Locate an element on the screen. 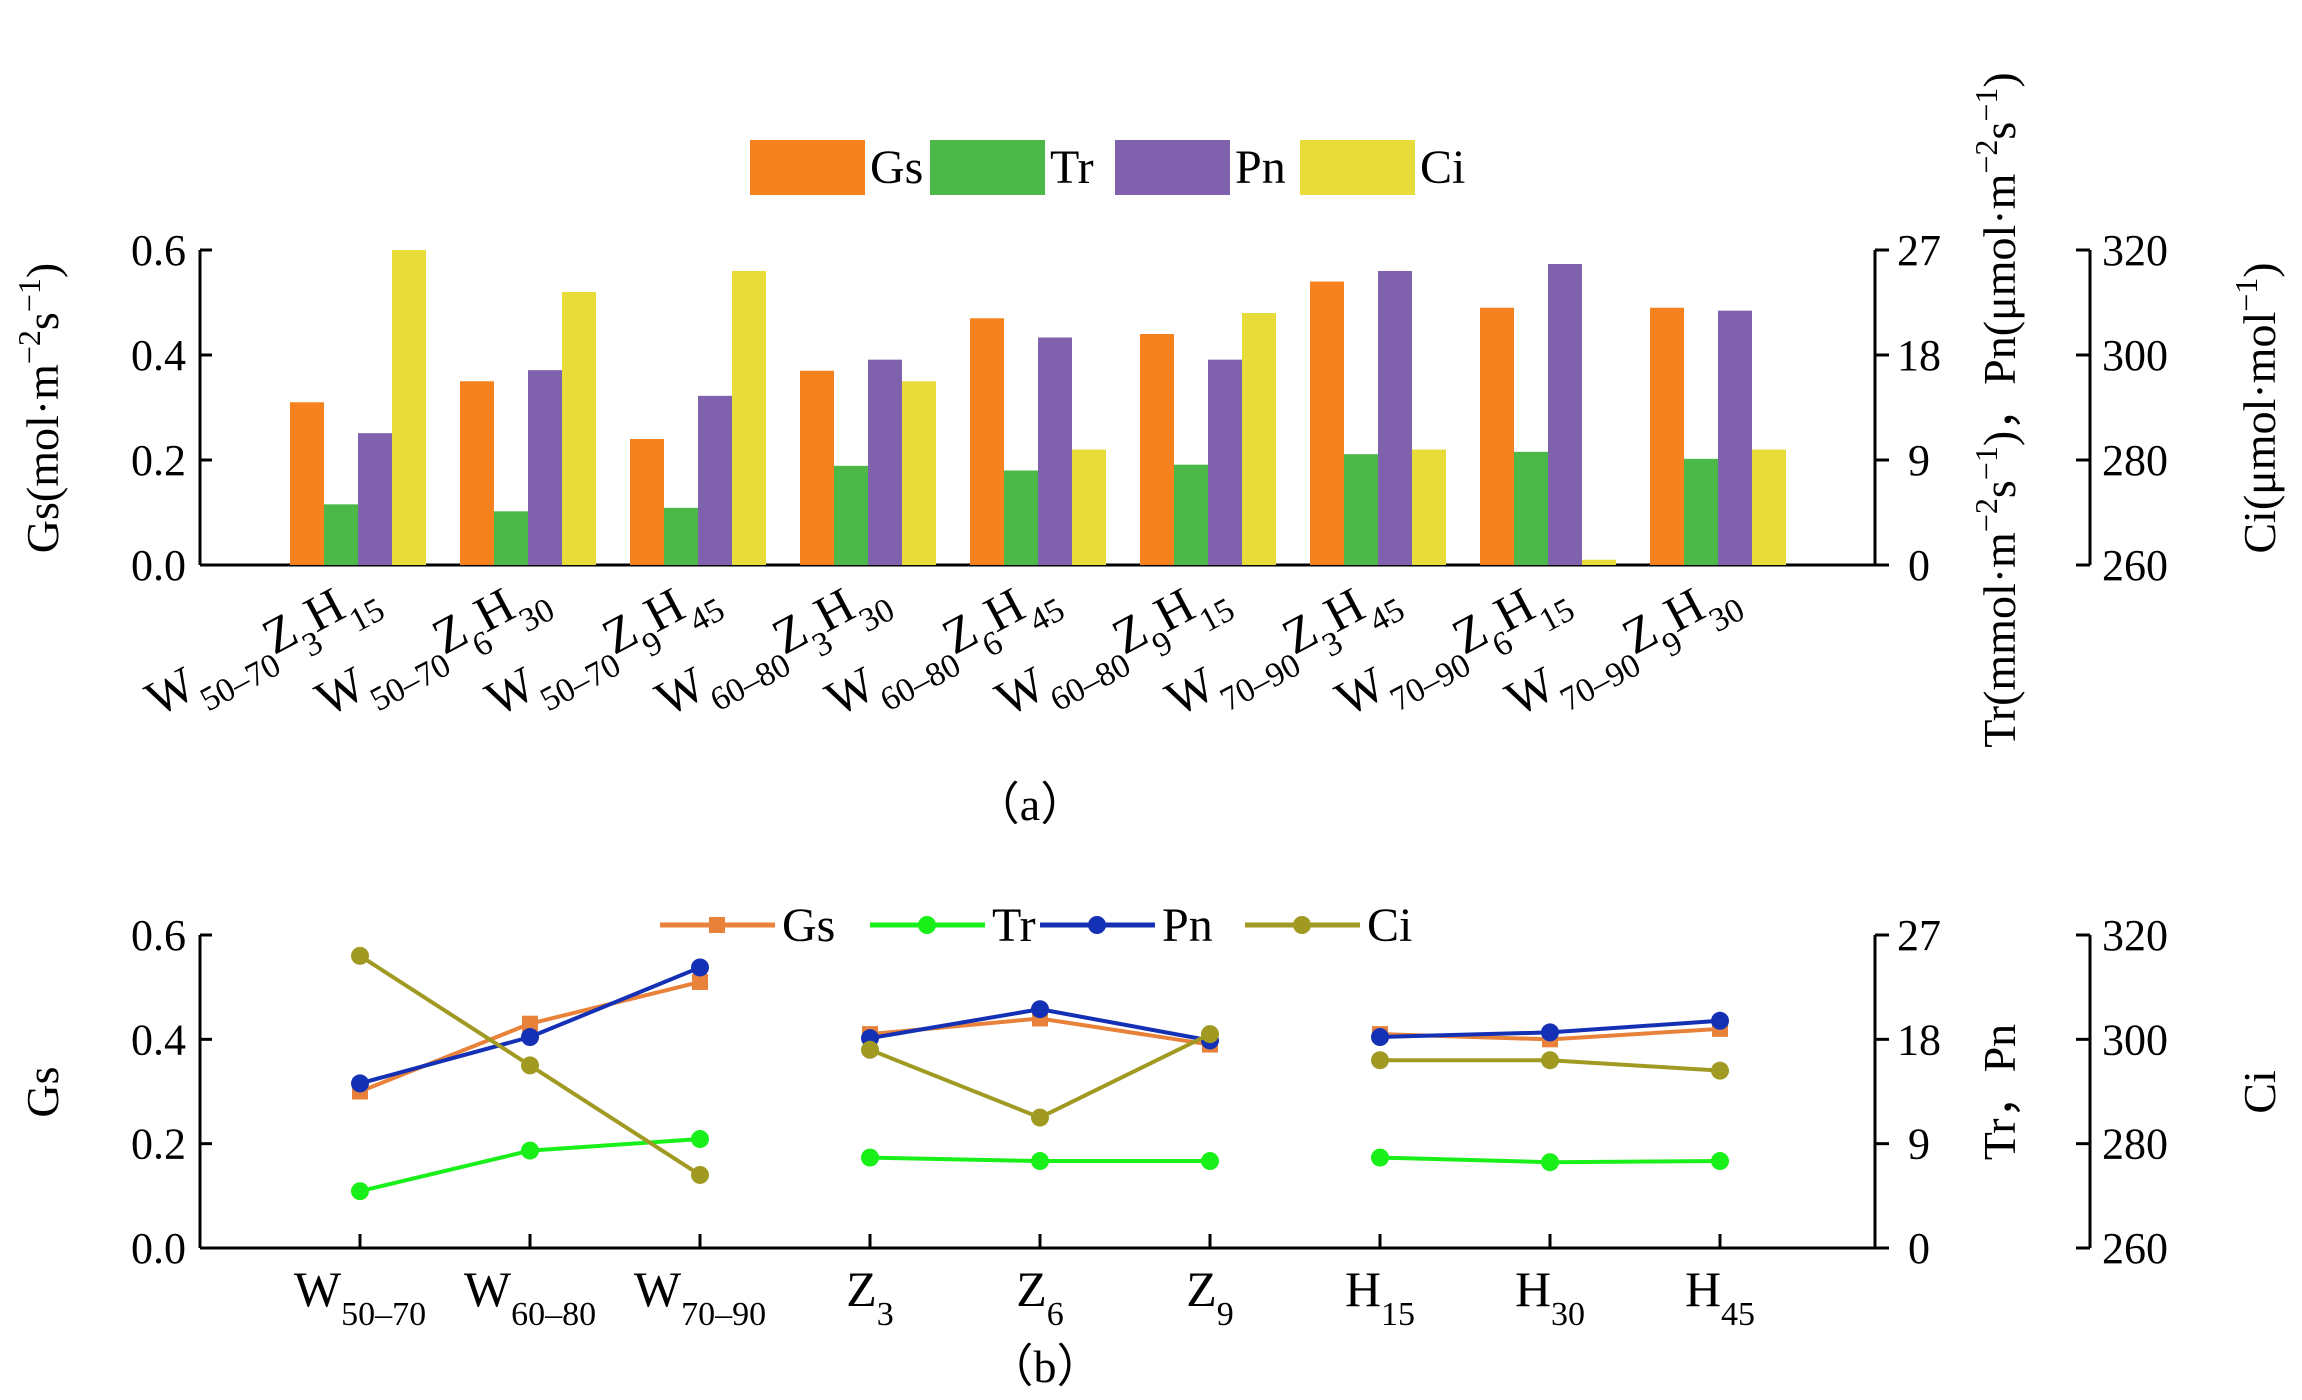 This screenshot has width=2302, height=1400. axis-label-text: Ci(μmol·mol is located at coordinates (2259, 433).